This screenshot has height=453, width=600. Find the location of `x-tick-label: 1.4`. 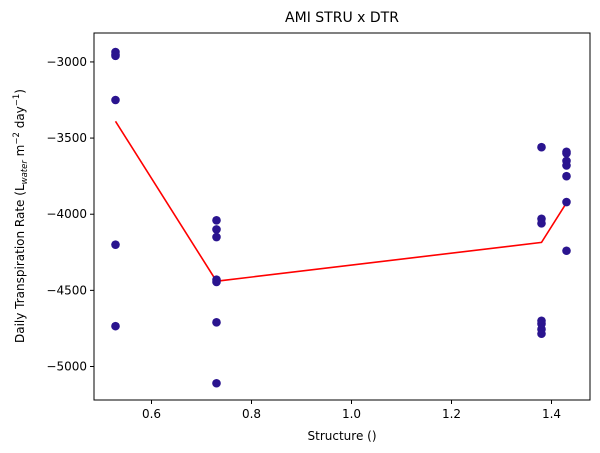

x-tick-label: 1.4 is located at coordinates (551, 414).